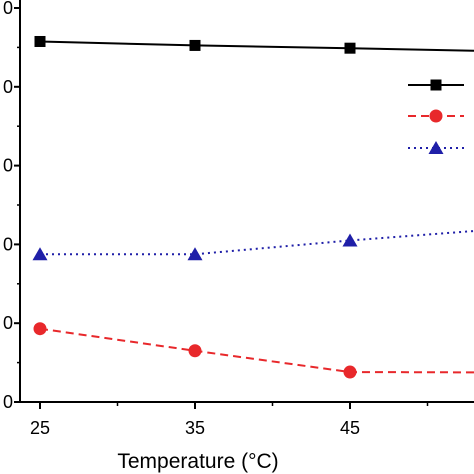 The image size is (474, 474). I want to click on x-axis-title: Temperature (°C), so click(197, 461).